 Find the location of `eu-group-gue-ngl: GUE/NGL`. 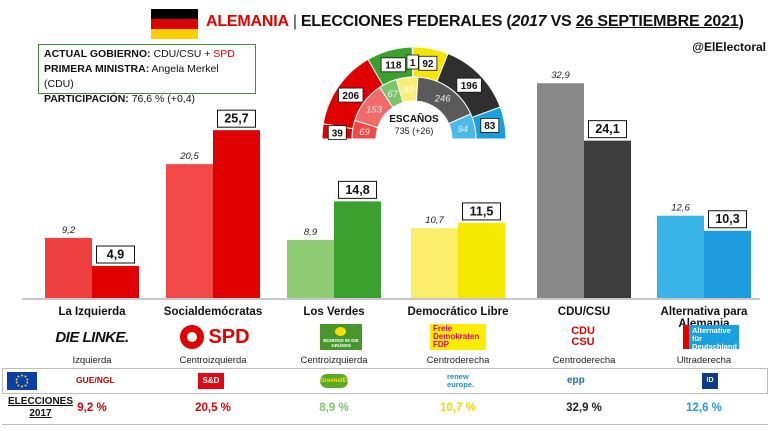

eu-group-gue-ngl: GUE/NGL is located at coordinates (95, 380).